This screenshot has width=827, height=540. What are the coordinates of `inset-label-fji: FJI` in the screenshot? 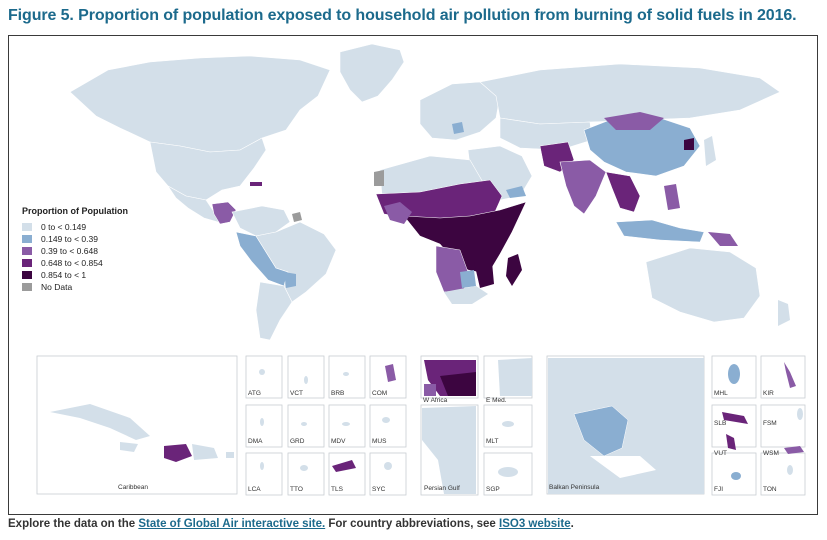 It's located at (719, 489).